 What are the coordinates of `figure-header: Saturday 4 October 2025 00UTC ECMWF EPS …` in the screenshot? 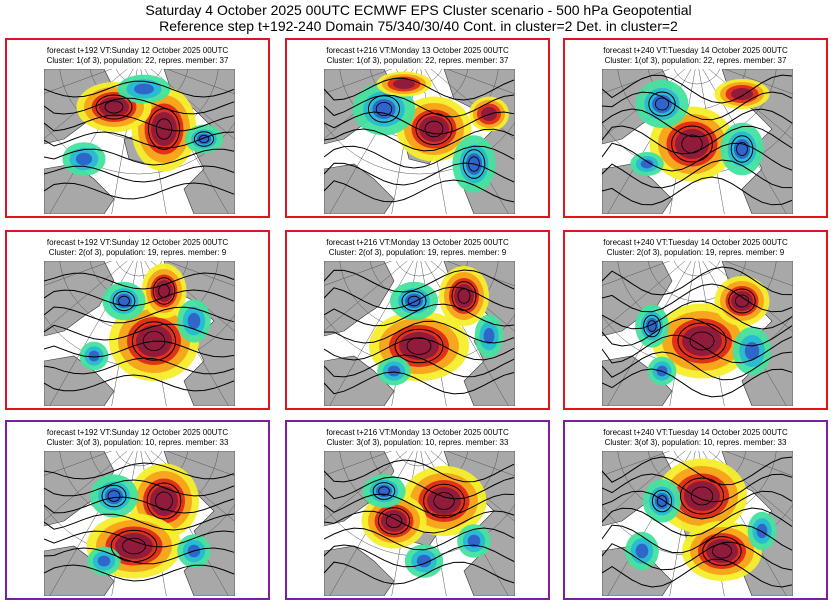 It's located at (418, 17).